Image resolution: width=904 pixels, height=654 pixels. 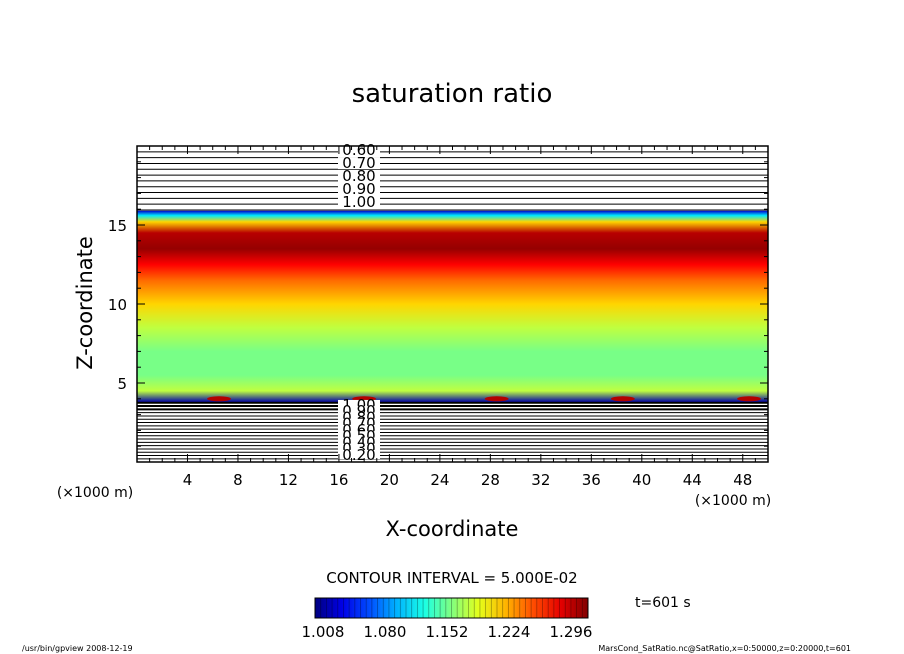 What do you see at coordinates (439, 480) in the screenshot?
I see `x-tick-label: 24` at bounding box center [439, 480].